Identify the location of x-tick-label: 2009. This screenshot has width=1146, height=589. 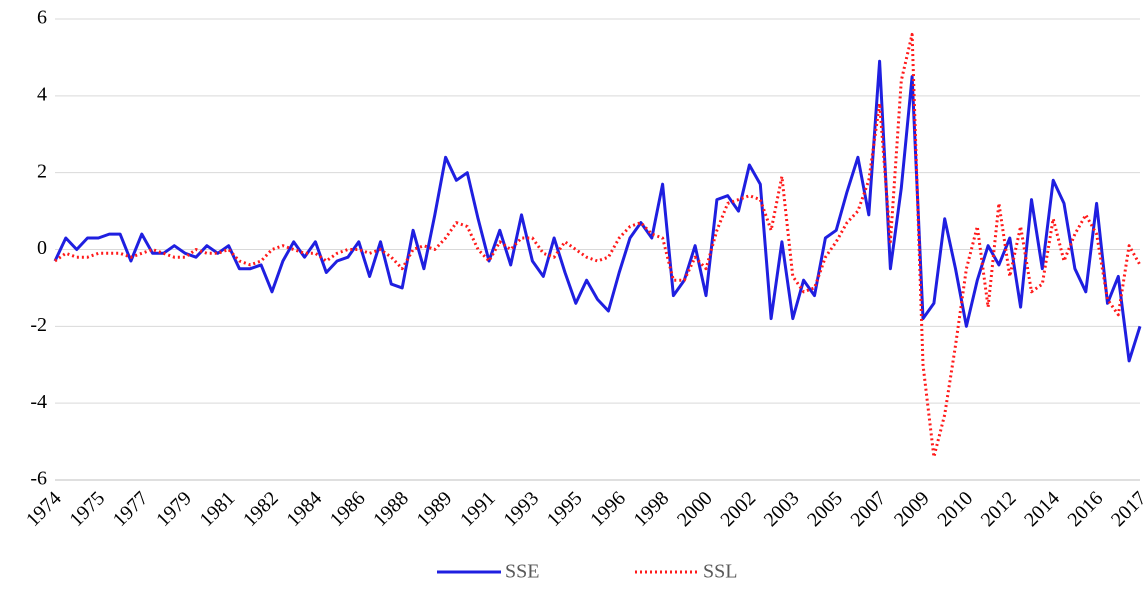
(912, 509).